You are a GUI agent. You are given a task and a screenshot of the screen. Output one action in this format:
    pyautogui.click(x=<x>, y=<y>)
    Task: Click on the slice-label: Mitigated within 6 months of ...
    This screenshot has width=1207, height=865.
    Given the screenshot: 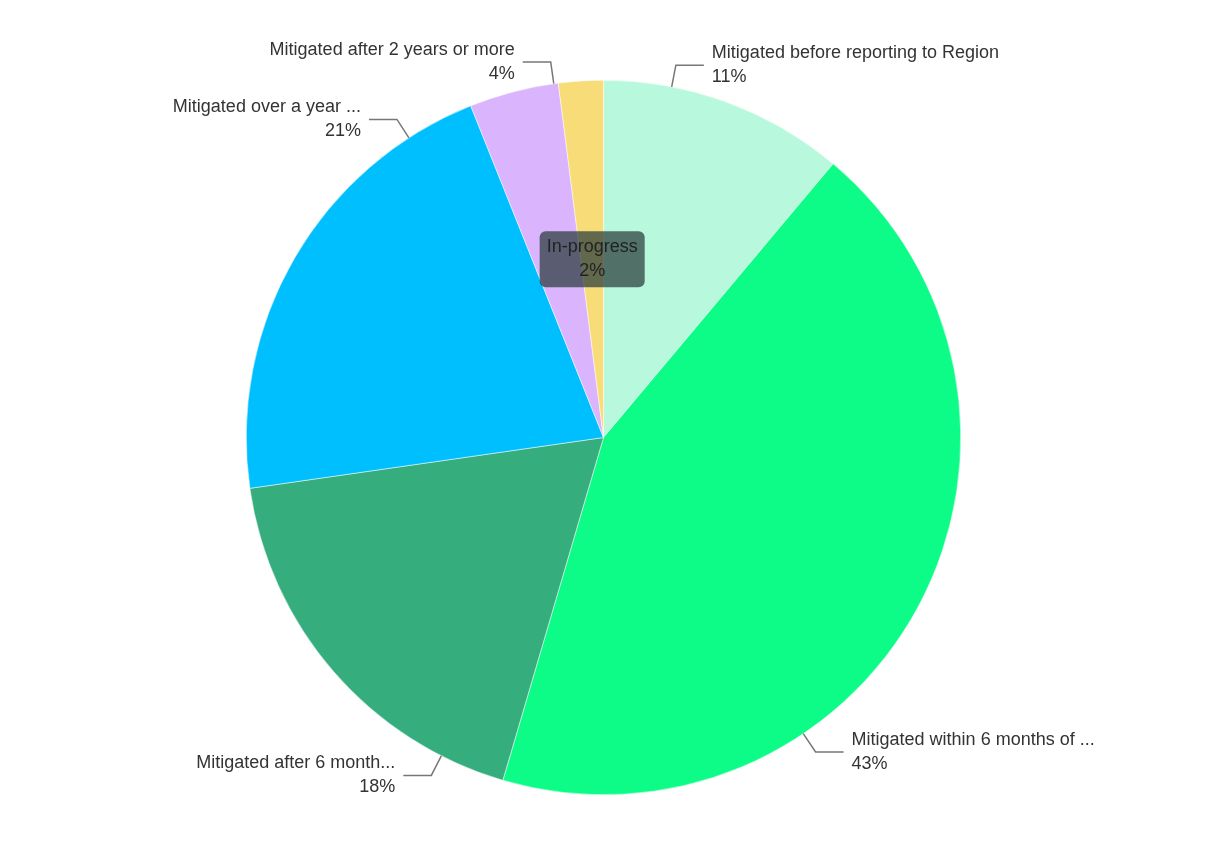 What is the action you would take?
    pyautogui.click(x=973, y=738)
    